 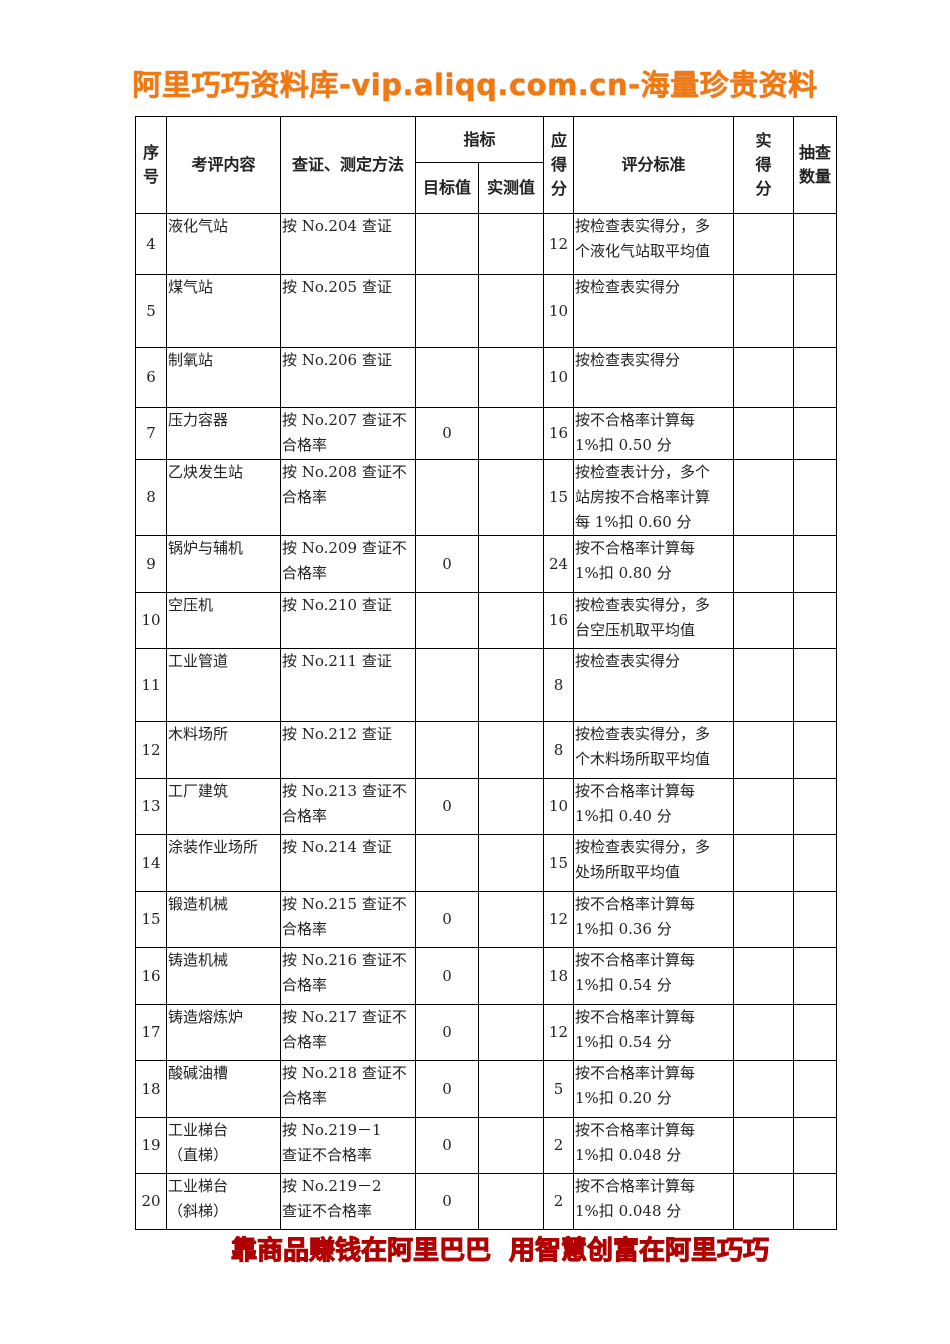 I want to click on standard-cell: 按不合格率计算每 1%扣 0.048 分, so click(x=654, y=1201).